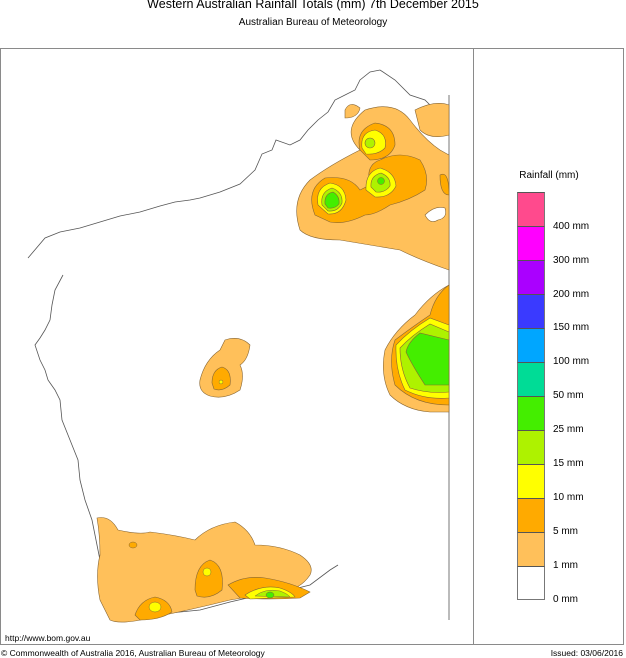 The image size is (626, 658). Describe the element at coordinates (568, 463) in the screenshot. I see `legend-tick-label: 15 mm` at that location.